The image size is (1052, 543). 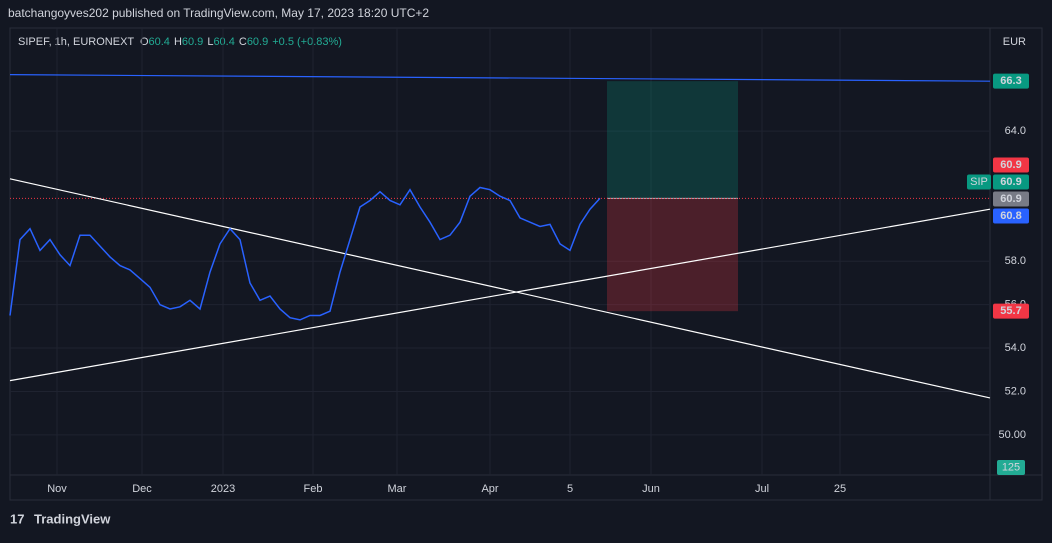 I want to click on symbol: SIPEF, 1h, EURONEXT, so click(x=76, y=42).